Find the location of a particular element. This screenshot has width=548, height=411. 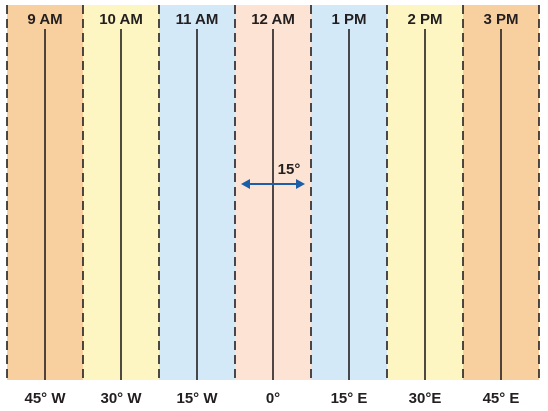

longitude-label-1: 30° W is located at coordinates (121, 398).